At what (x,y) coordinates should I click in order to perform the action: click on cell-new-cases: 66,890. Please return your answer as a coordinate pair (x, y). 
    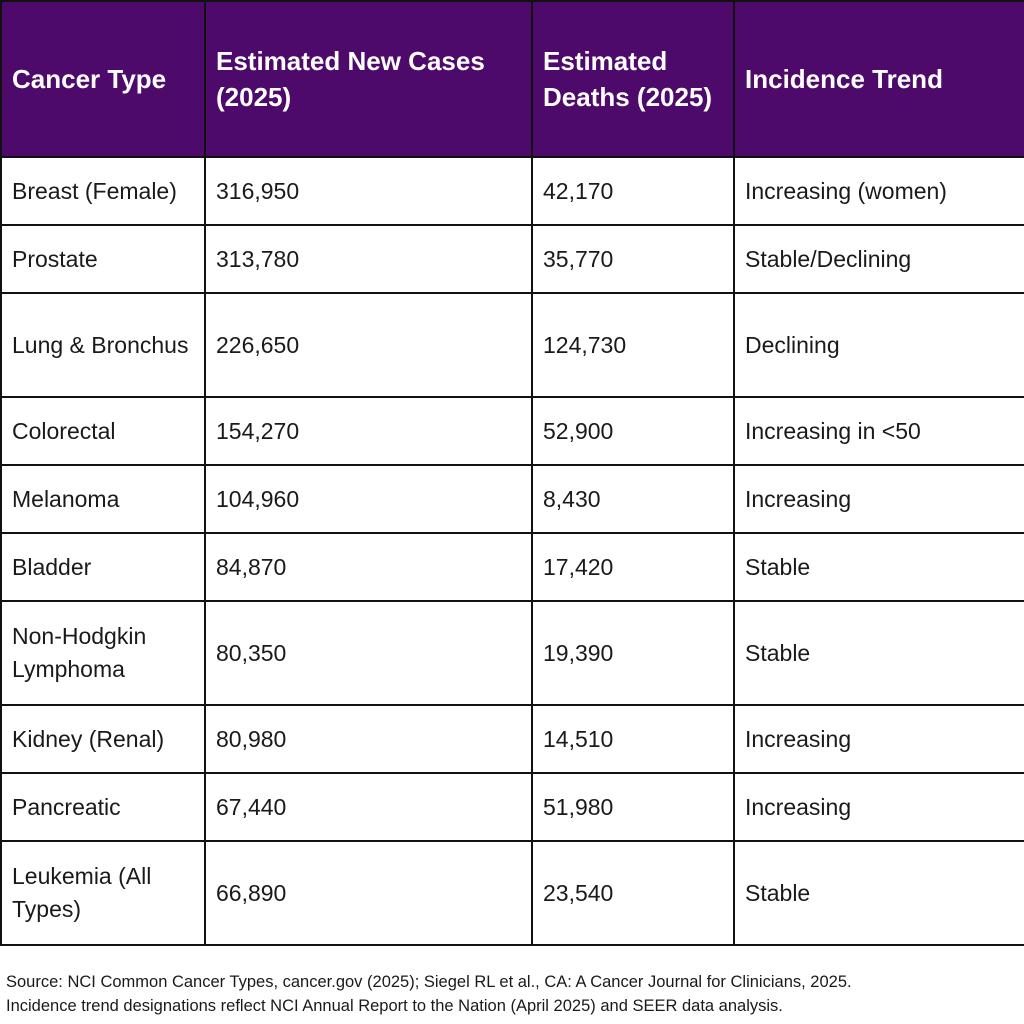
    Looking at the image, I should click on (368, 893).